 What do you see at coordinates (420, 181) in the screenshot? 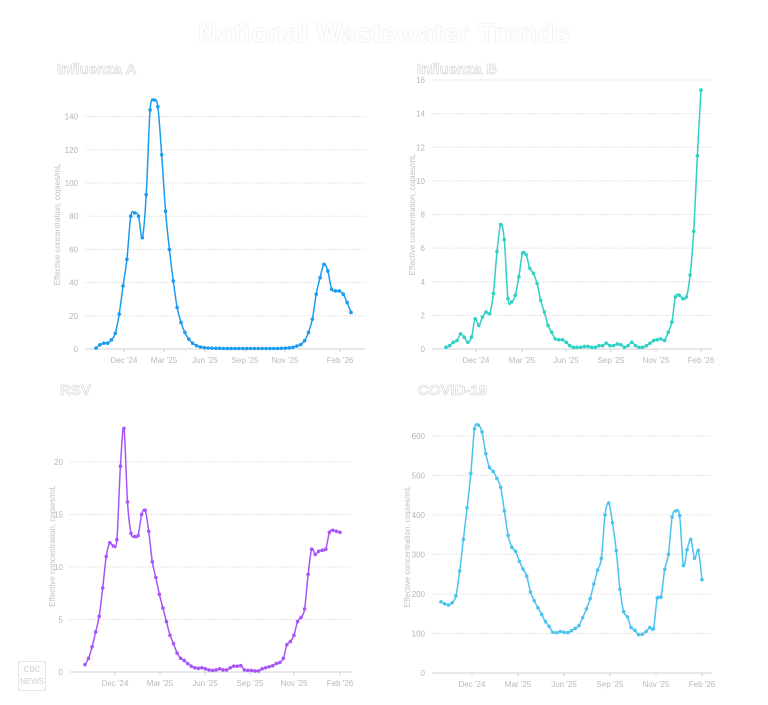
I see `y-tick-label: 10` at bounding box center [420, 181].